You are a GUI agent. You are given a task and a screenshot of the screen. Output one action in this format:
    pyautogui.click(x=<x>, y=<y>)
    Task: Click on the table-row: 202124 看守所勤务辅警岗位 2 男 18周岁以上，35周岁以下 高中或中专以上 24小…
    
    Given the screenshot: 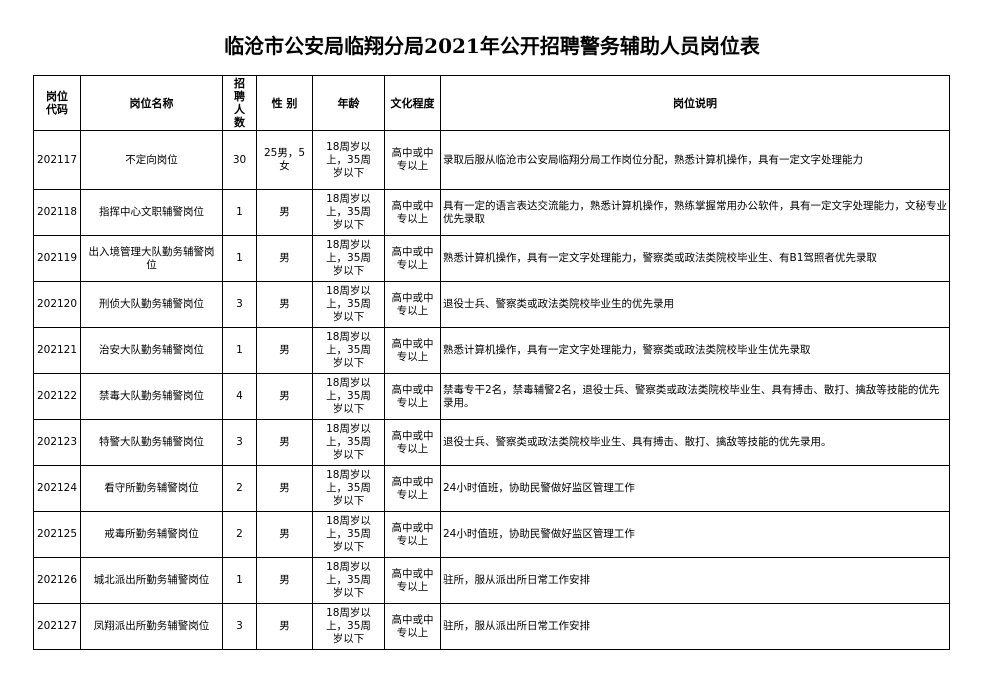 What is the action you would take?
    pyautogui.click(x=491, y=488)
    